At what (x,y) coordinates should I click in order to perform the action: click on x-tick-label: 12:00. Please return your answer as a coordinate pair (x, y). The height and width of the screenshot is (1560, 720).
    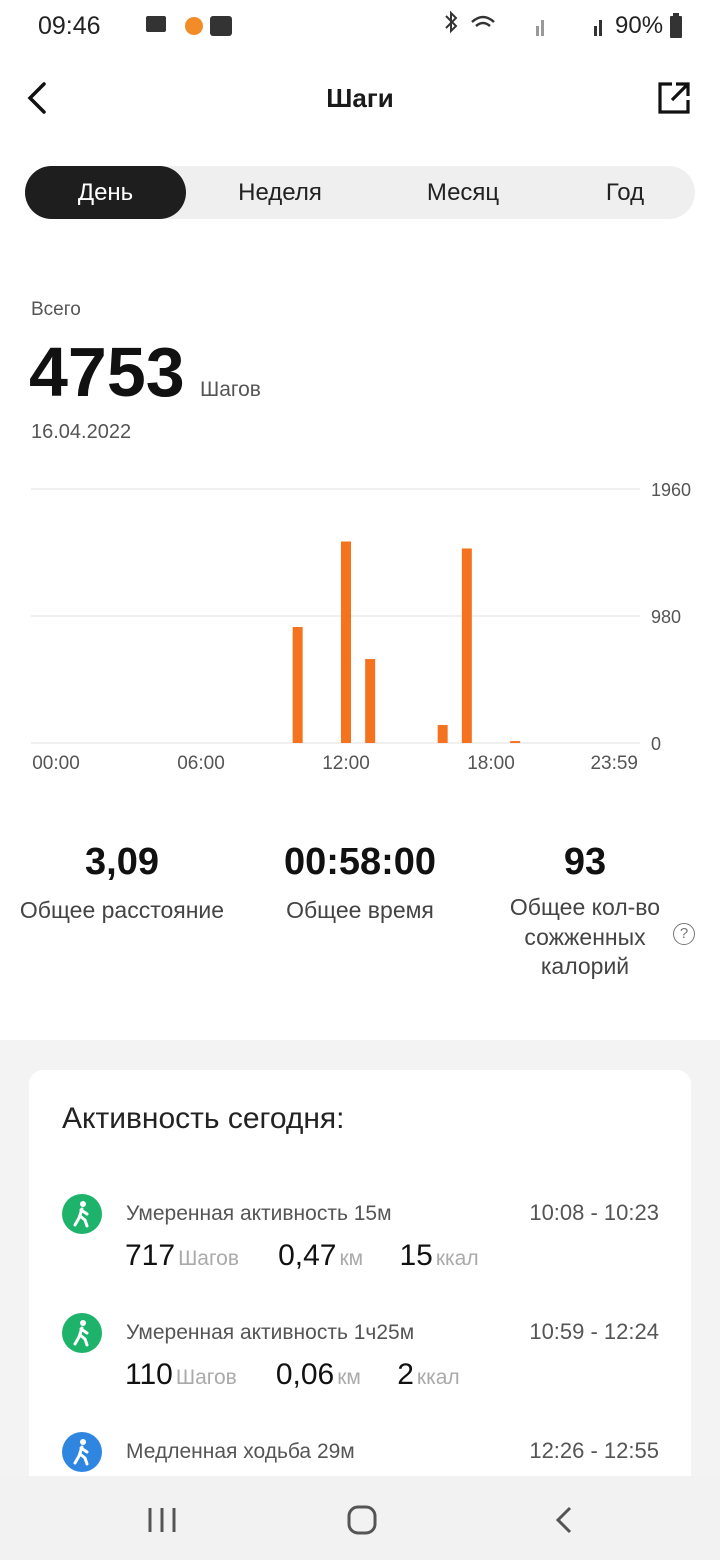
    Looking at the image, I should click on (346, 763).